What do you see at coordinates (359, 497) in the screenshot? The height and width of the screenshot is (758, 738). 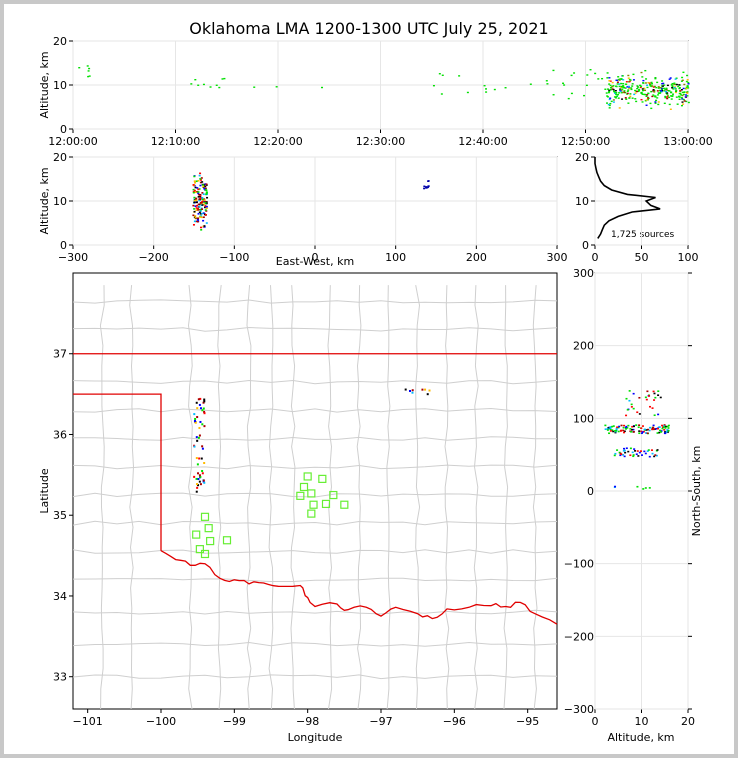 I see `county-boundary` at bounding box center [359, 497].